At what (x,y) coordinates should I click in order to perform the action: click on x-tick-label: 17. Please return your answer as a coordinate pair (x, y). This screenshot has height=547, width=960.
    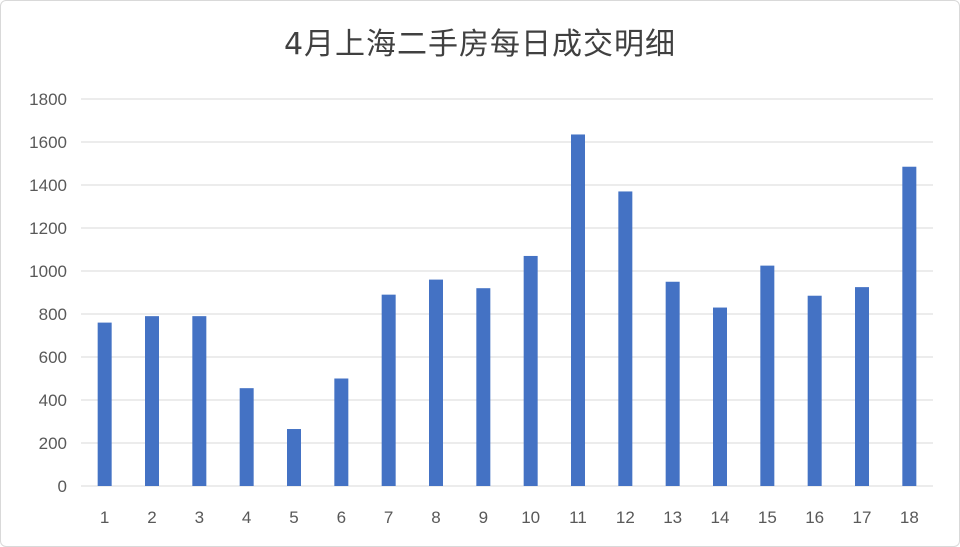
    Looking at the image, I should click on (862, 517).